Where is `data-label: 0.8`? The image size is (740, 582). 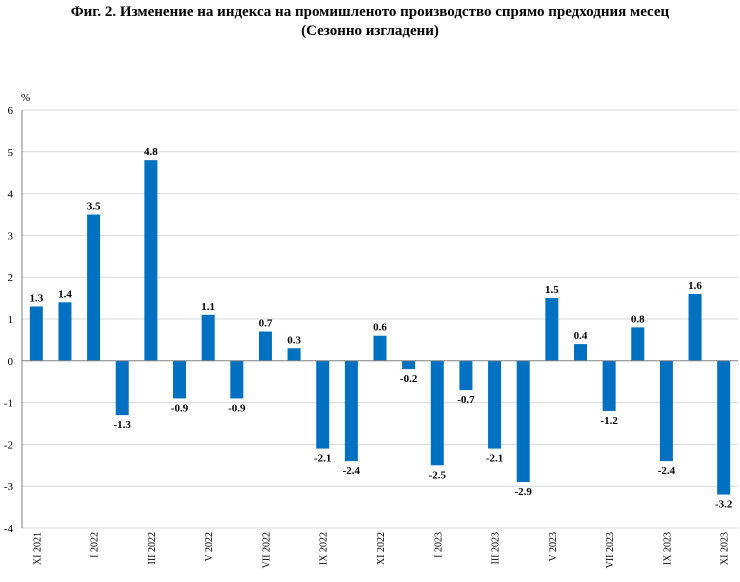 data-label: 0.8 is located at coordinates (638, 319).